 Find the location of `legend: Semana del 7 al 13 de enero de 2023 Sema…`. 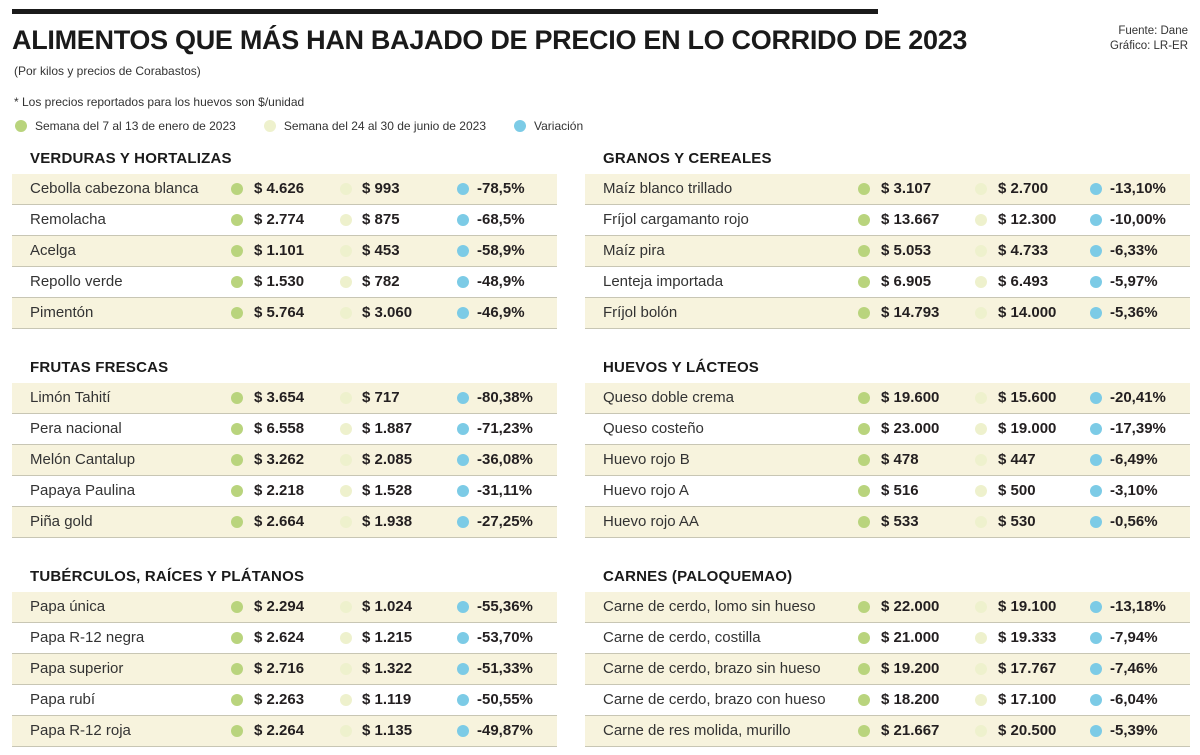

legend: Semana del 7 al 13 de enero de 2023 Sema… is located at coordinates (313, 126).